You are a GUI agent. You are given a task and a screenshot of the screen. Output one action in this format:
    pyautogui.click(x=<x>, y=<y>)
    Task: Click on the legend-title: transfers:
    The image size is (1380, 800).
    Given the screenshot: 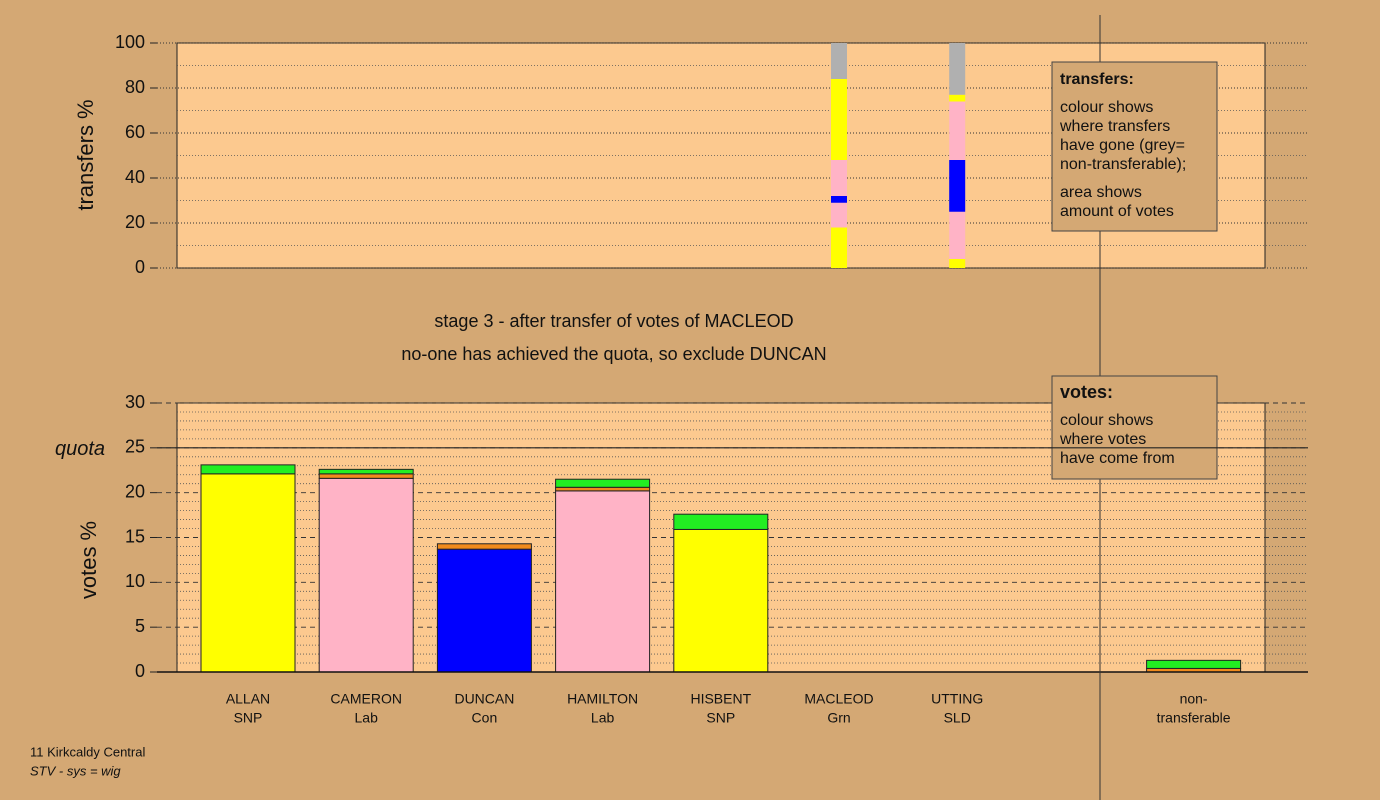 What is the action you would take?
    pyautogui.click(x=1097, y=79)
    